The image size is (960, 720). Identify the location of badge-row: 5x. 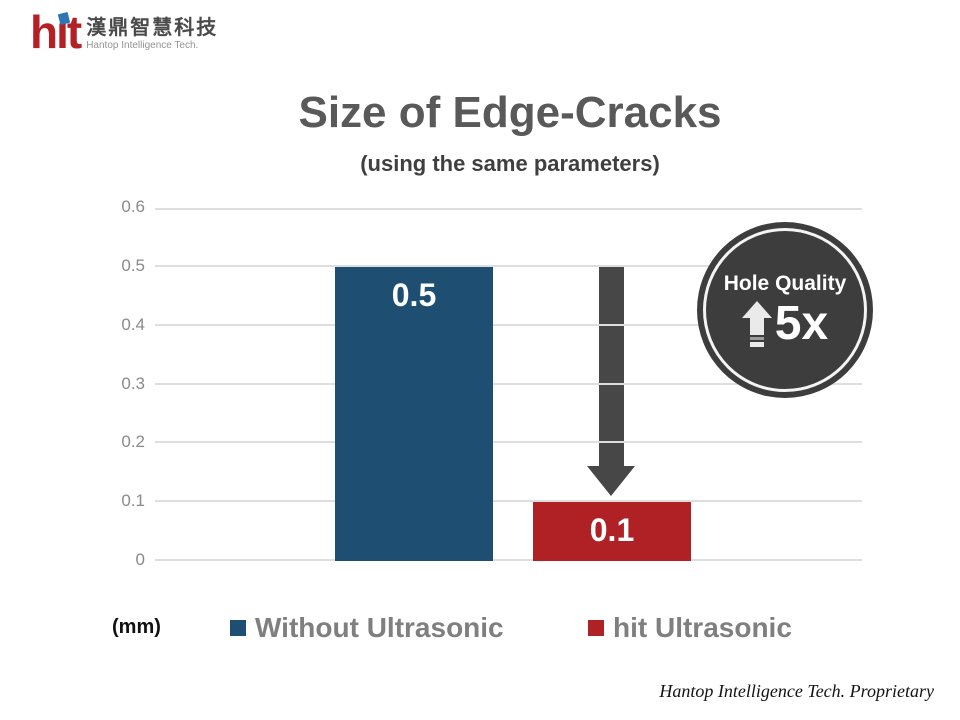
(785, 323).